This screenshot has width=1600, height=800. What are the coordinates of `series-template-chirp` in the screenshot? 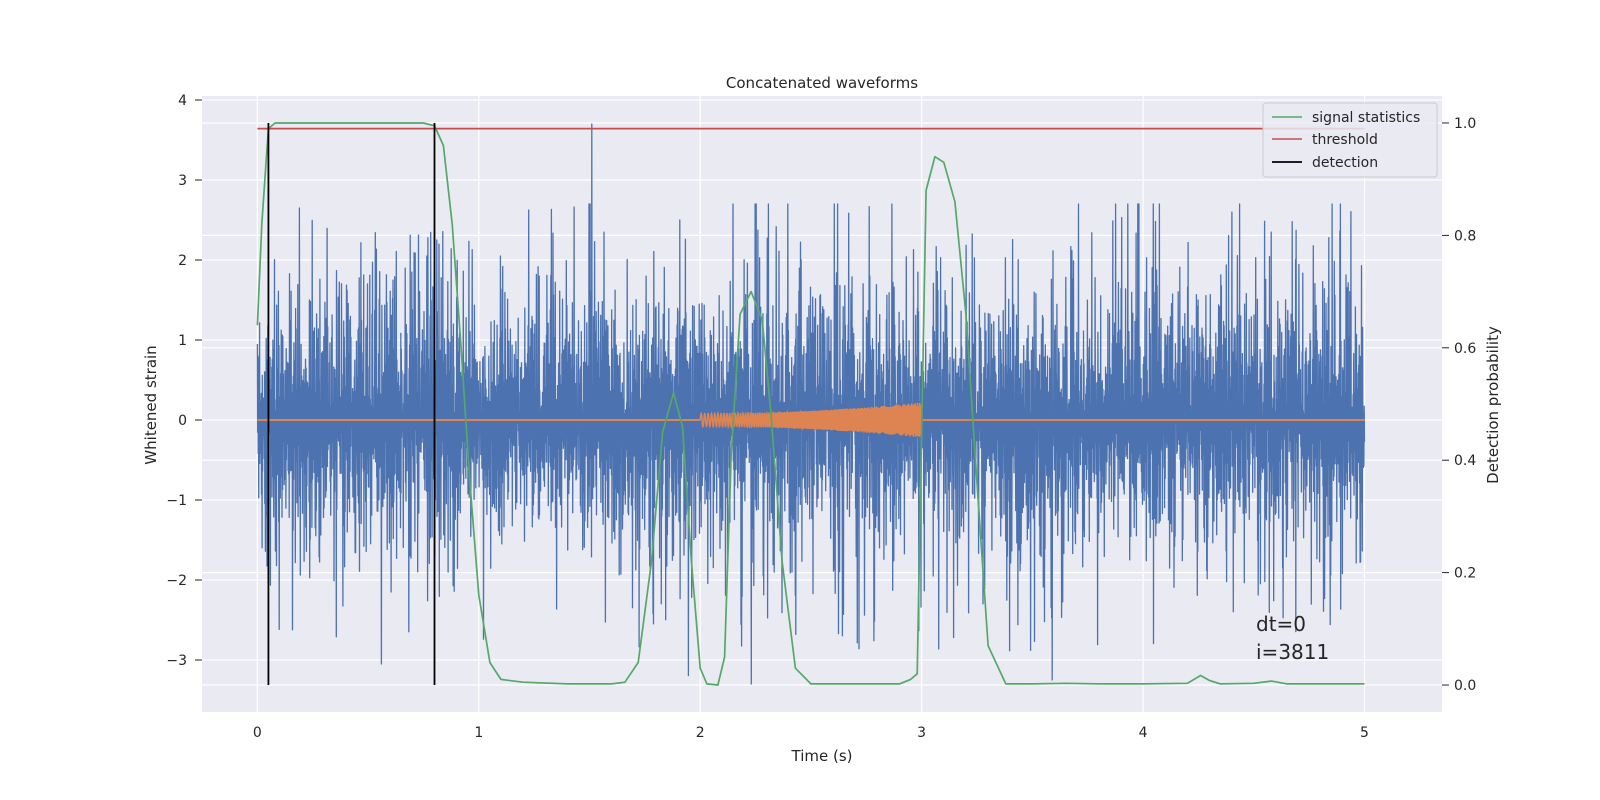 It's located at (811, 420).